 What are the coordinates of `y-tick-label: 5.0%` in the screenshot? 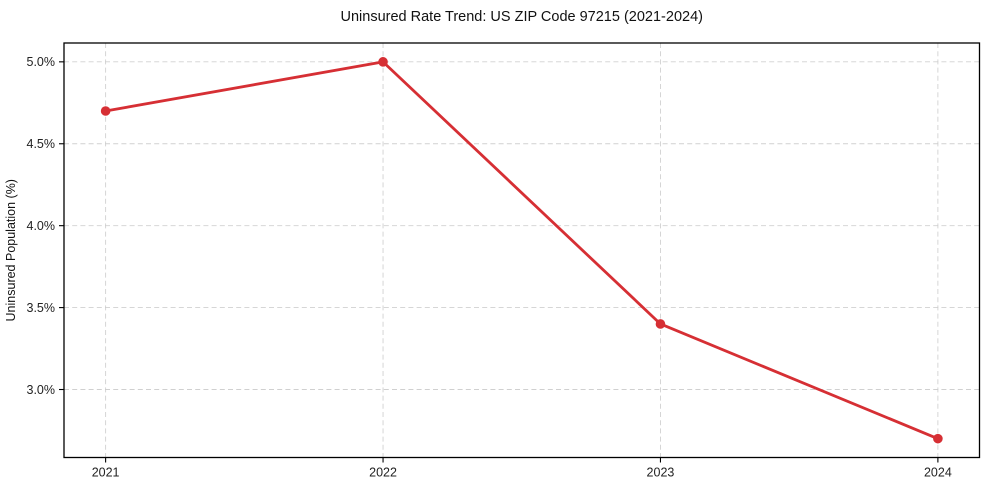 It's located at (41, 62).